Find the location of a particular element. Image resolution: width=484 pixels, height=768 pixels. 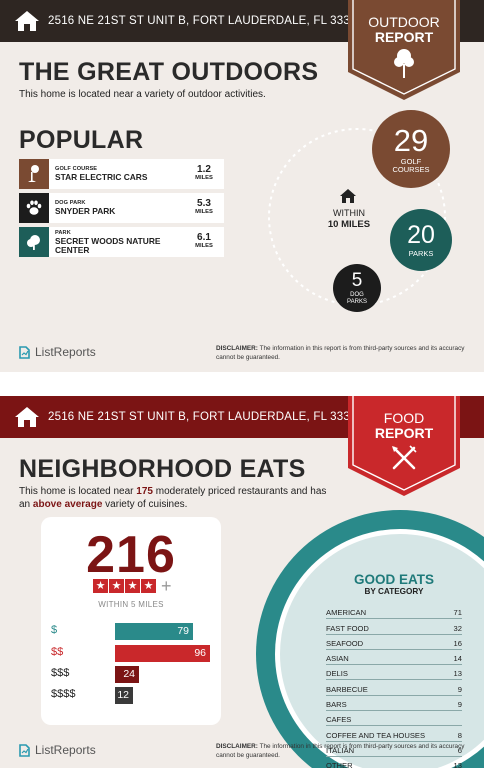

category-row: ASIAN 14 is located at coordinates (394, 658).